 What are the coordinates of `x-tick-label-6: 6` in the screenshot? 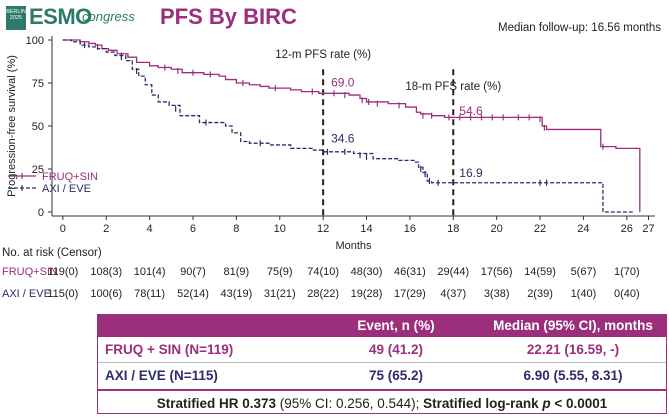 It's located at (193, 229).